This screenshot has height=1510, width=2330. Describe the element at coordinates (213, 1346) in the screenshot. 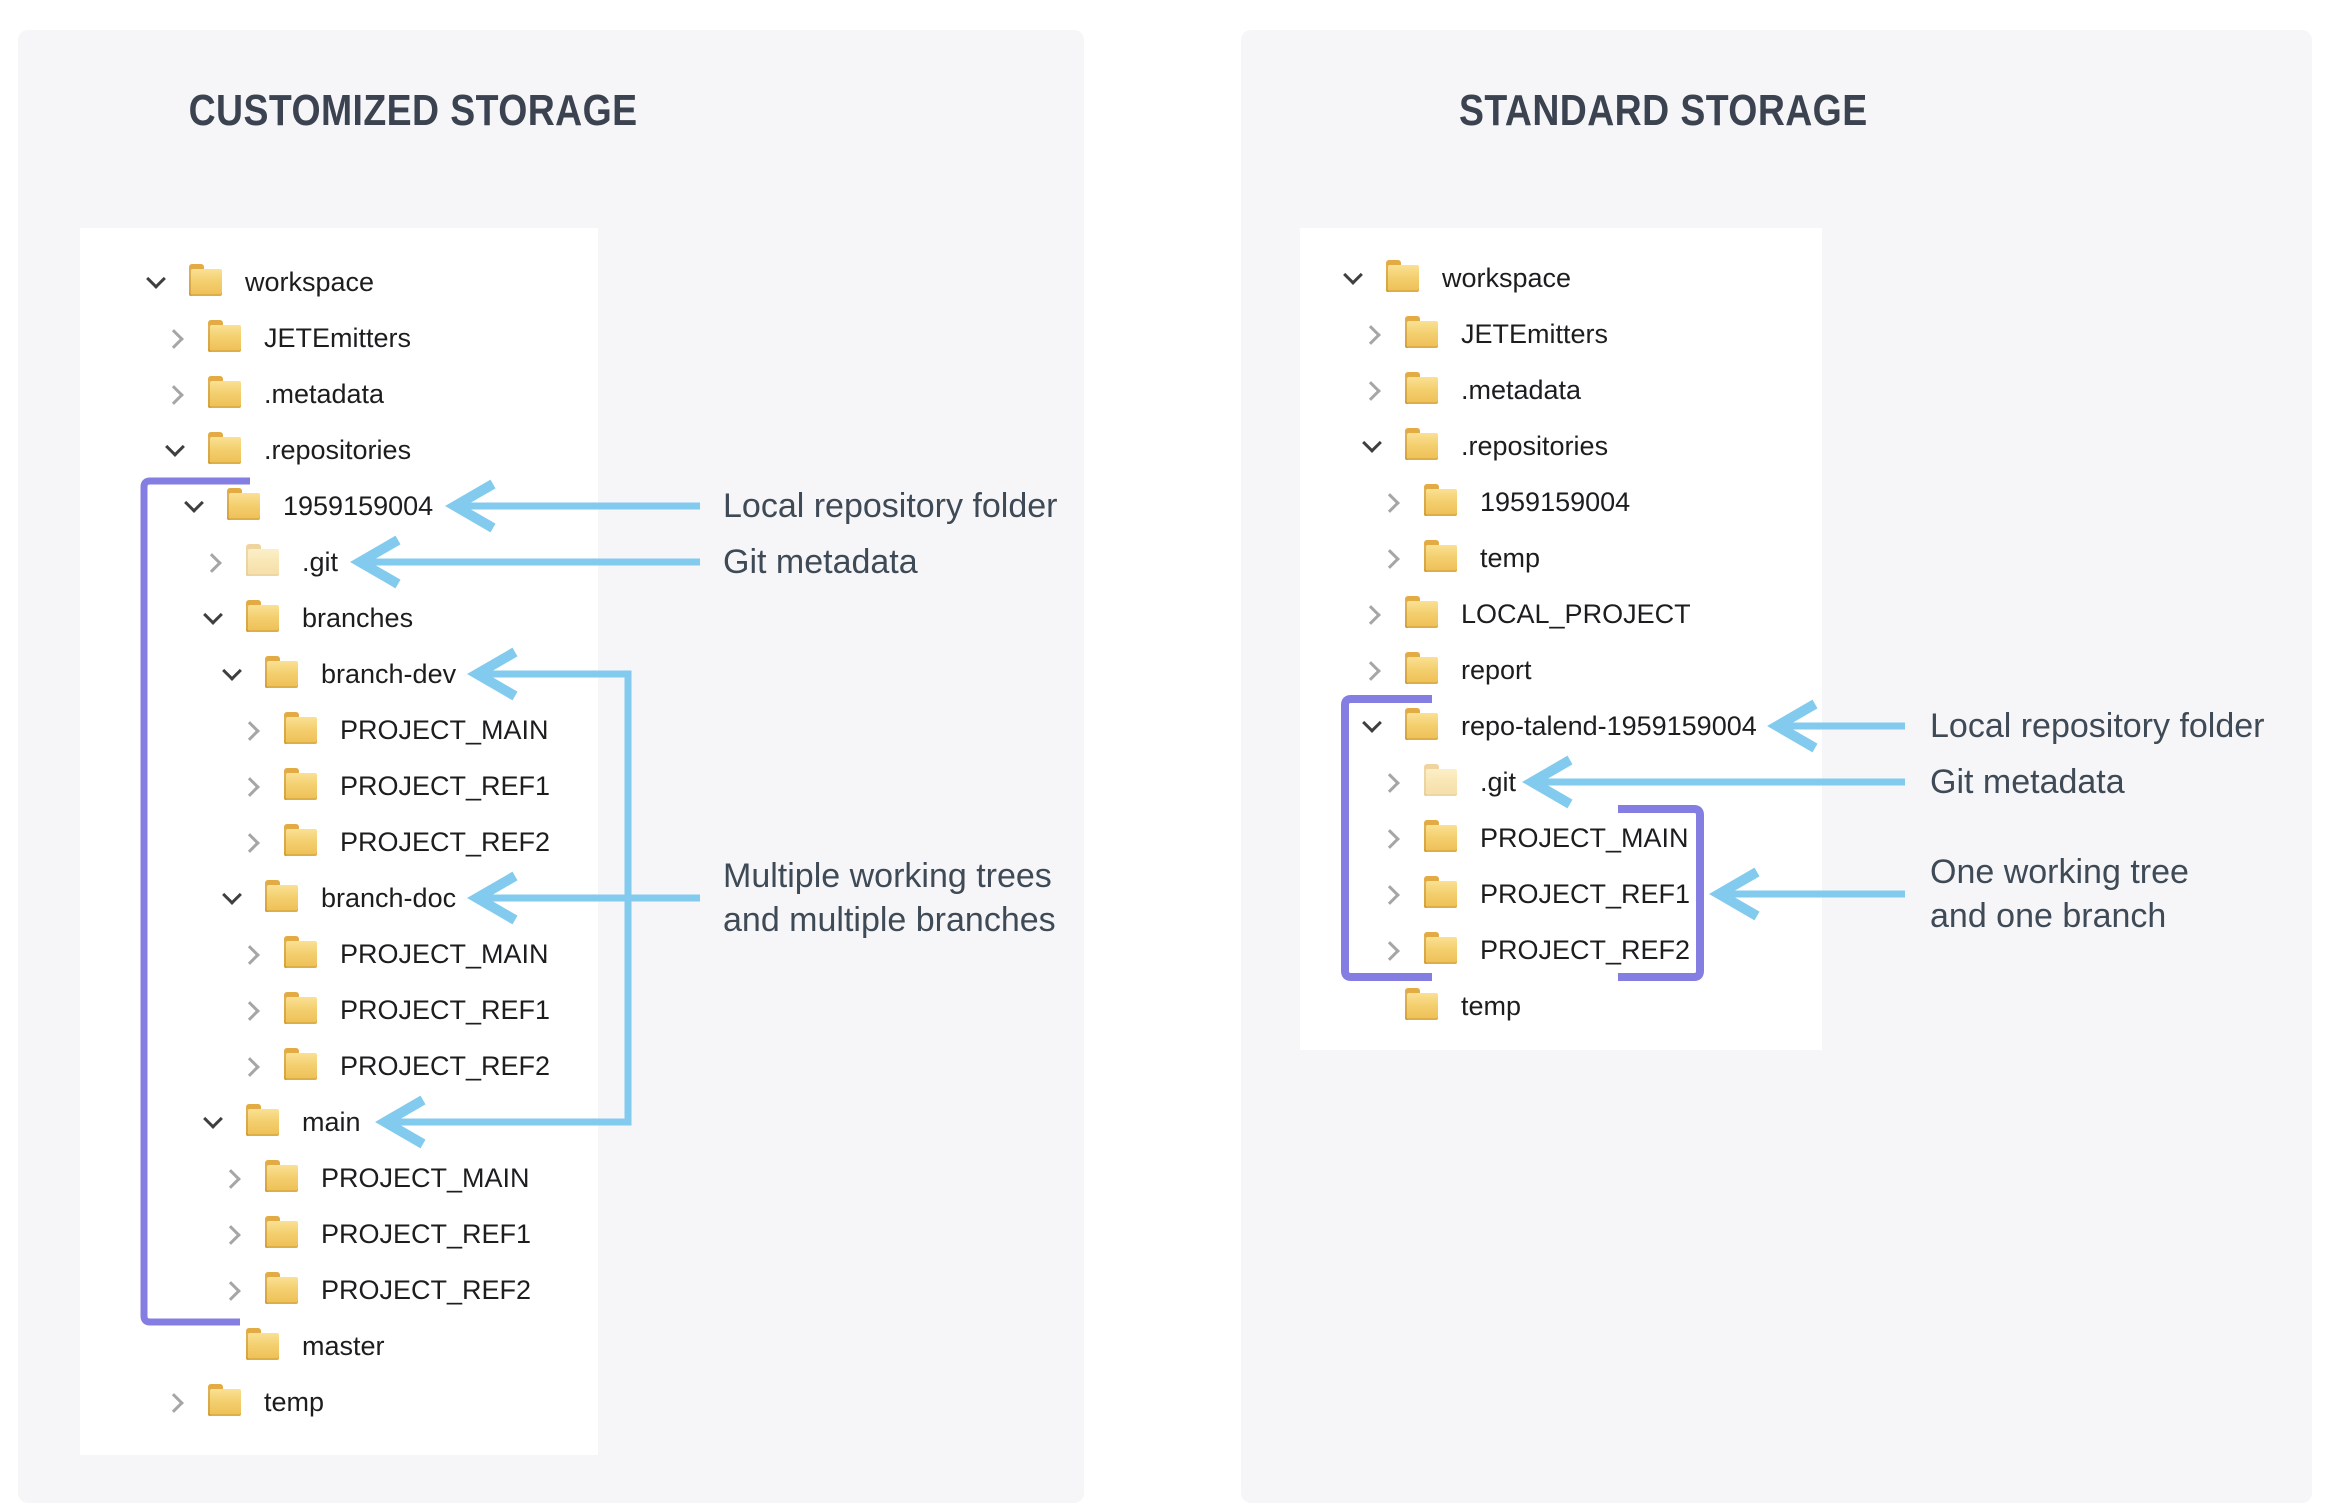

I see `chevron-spacer` at that location.